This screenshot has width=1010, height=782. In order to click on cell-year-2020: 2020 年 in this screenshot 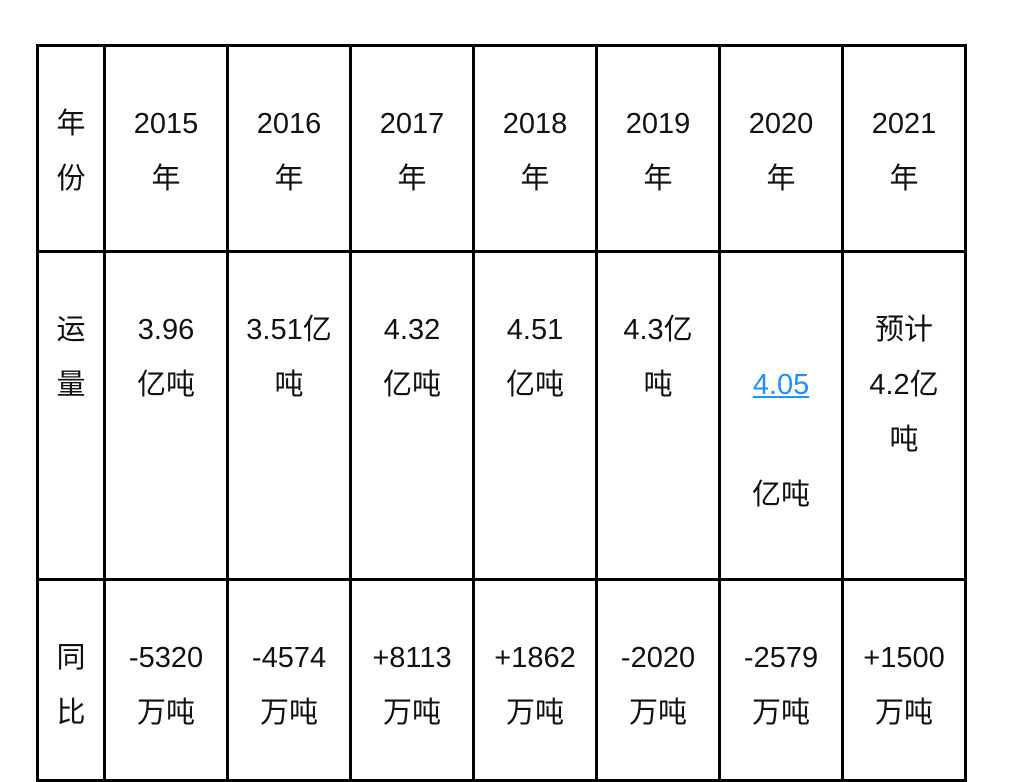, I will do `click(781, 148)`.